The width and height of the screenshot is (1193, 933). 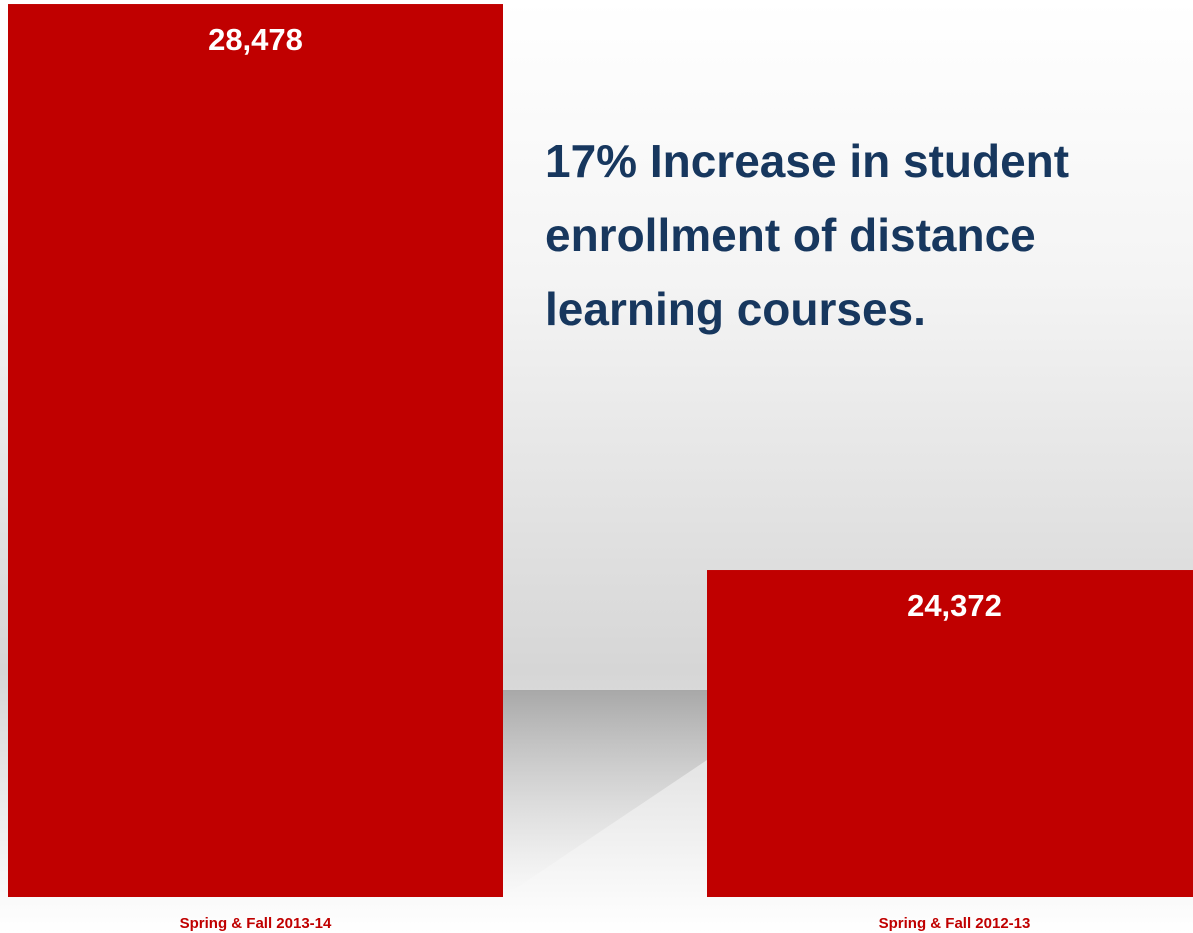 What do you see at coordinates (605, 793) in the screenshot?
I see `shadow` at bounding box center [605, 793].